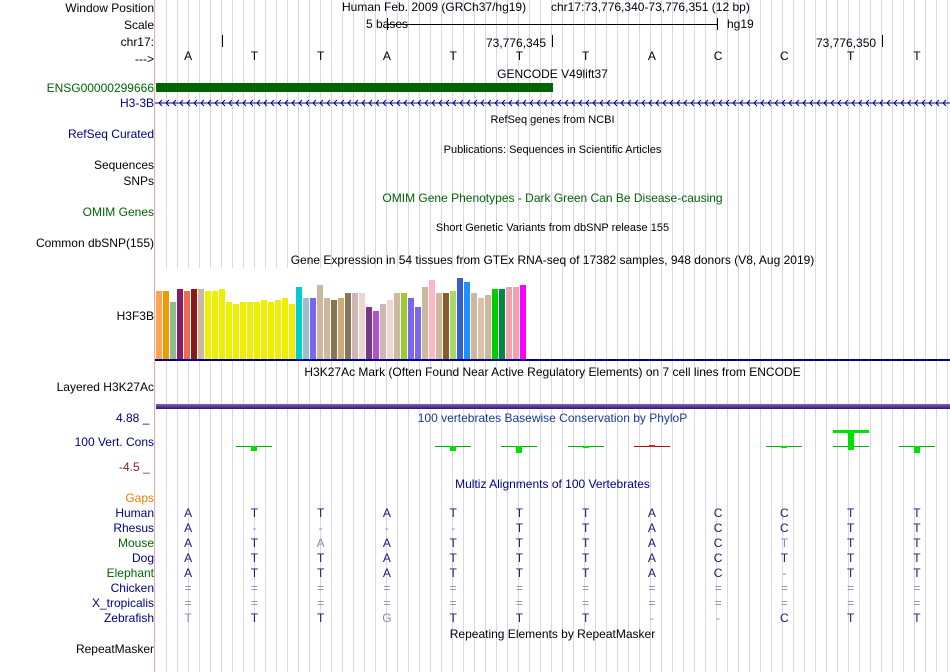 The height and width of the screenshot is (672, 950). What do you see at coordinates (650, 7) in the screenshot?
I see `position-text: chr17:73,776,340-73,776,351 (12 bp)` at bounding box center [650, 7].